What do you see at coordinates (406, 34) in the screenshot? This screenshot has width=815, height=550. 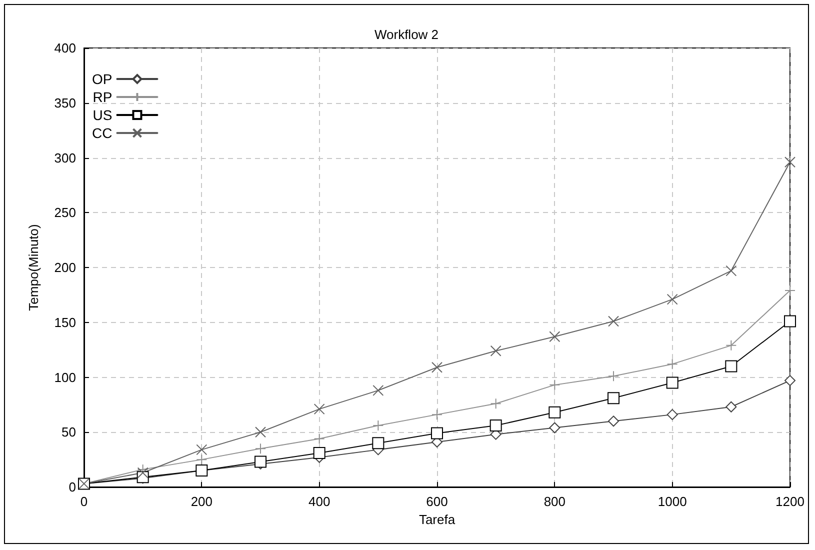 I see `chart-title: Workflow 2` at bounding box center [406, 34].